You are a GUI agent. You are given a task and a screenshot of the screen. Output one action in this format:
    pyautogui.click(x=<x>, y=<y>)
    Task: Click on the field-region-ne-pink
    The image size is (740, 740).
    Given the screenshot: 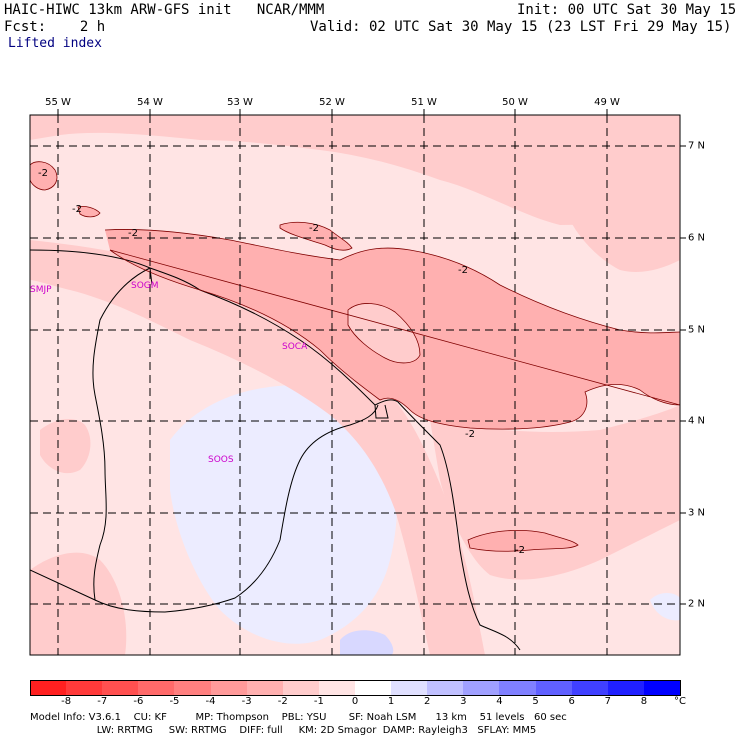 What is the action you would take?
    pyautogui.click(x=619, y=196)
    